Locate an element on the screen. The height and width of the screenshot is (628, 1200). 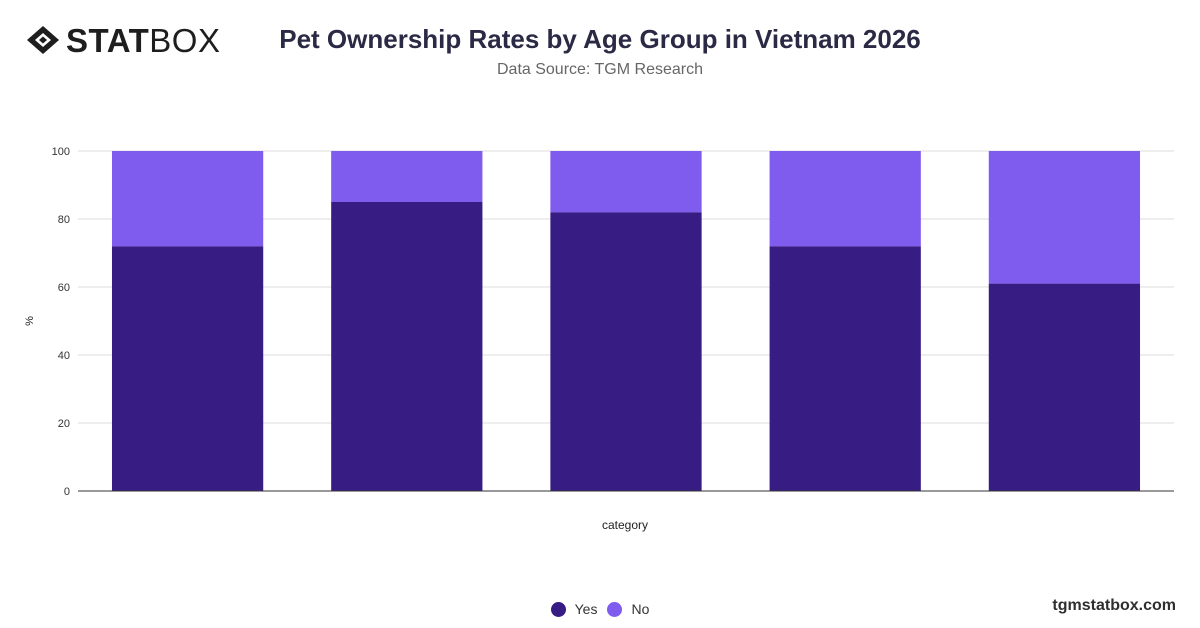
legend-swatch-no is located at coordinates (615, 609).